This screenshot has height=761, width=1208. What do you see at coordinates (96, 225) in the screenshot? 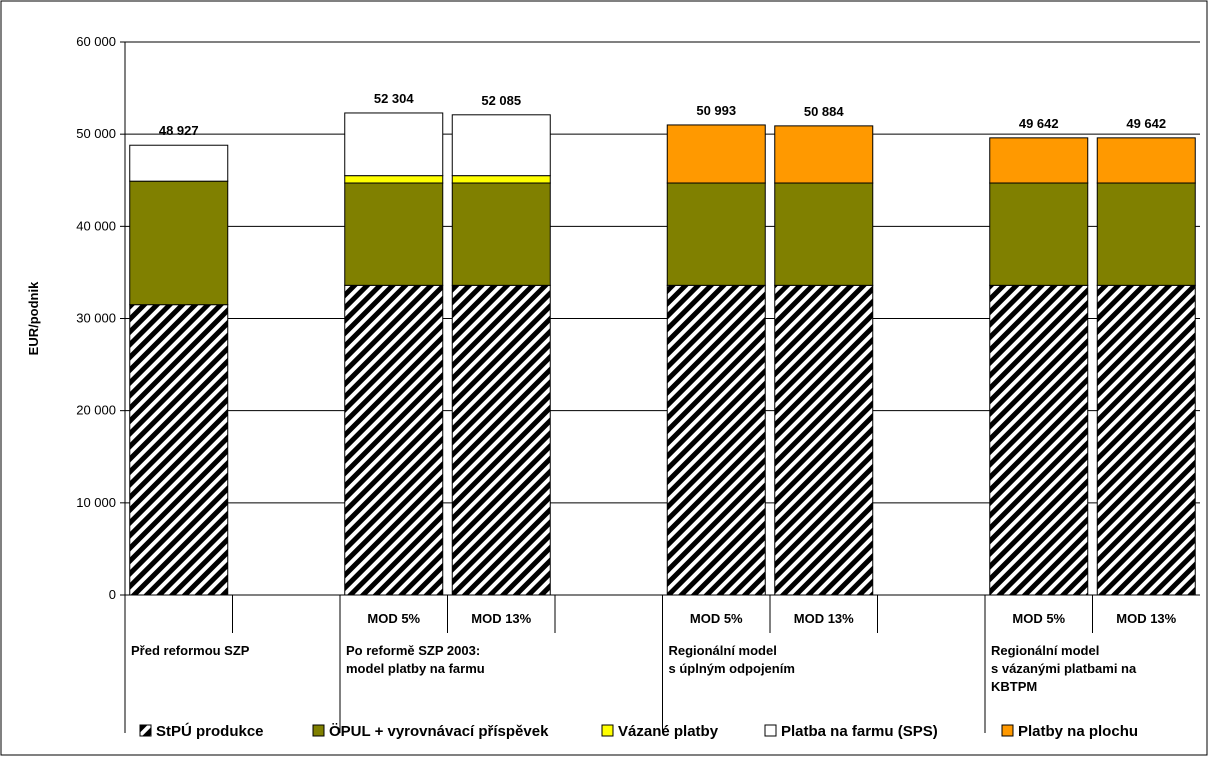
I see `y-tick-label: 40 000` at bounding box center [96, 225].